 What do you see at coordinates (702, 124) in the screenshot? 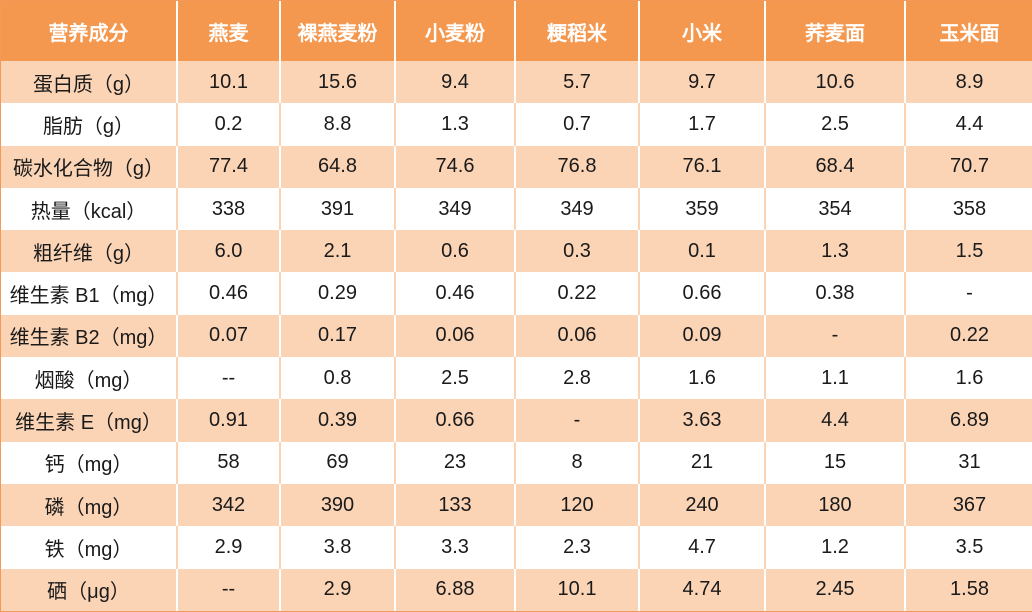
I see `millet-cell: 1.7` at bounding box center [702, 124].